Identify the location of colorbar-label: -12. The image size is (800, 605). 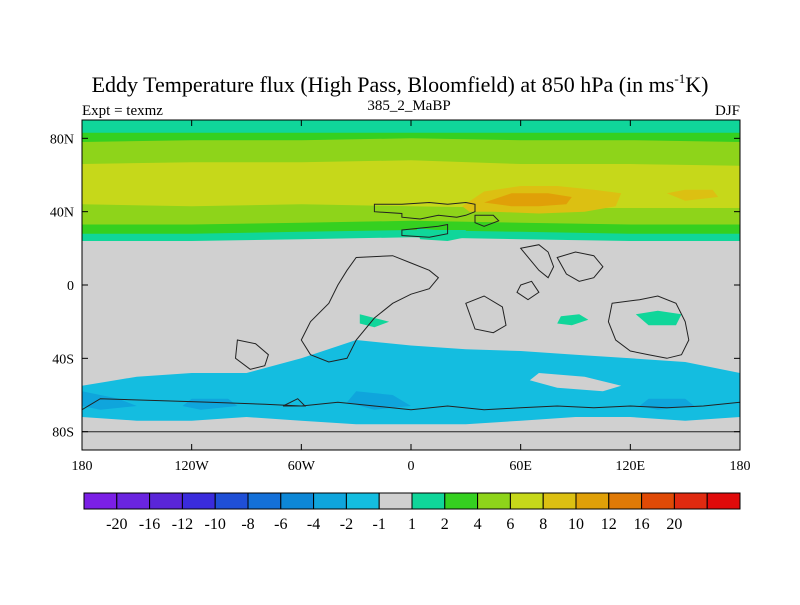
(182, 524).